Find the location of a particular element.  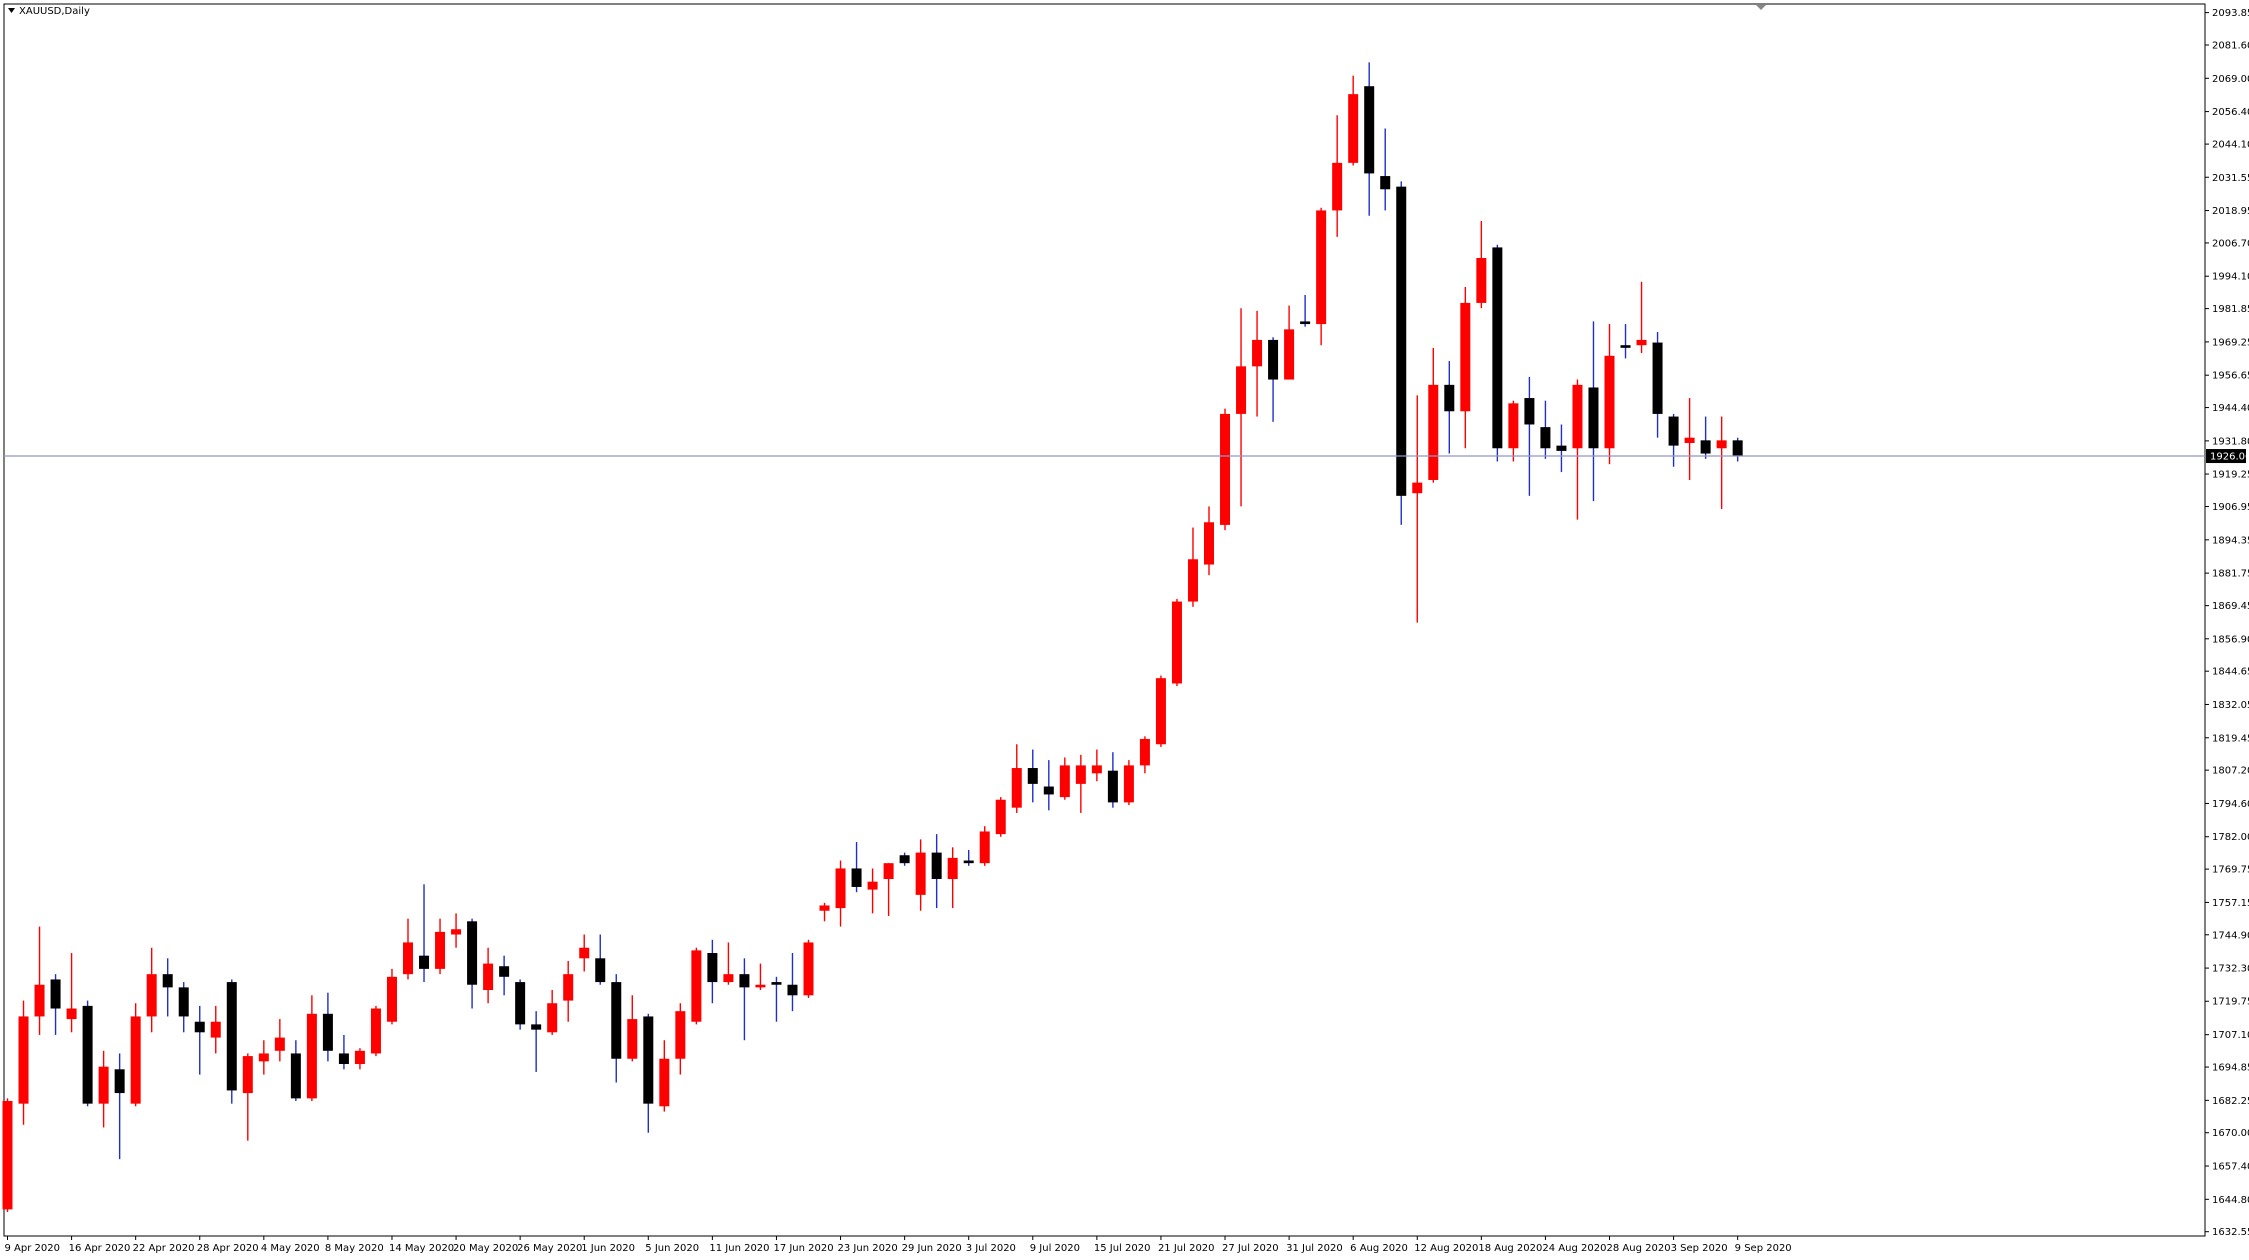

chart-title: XAUUSD,Daily is located at coordinates (54, 11).